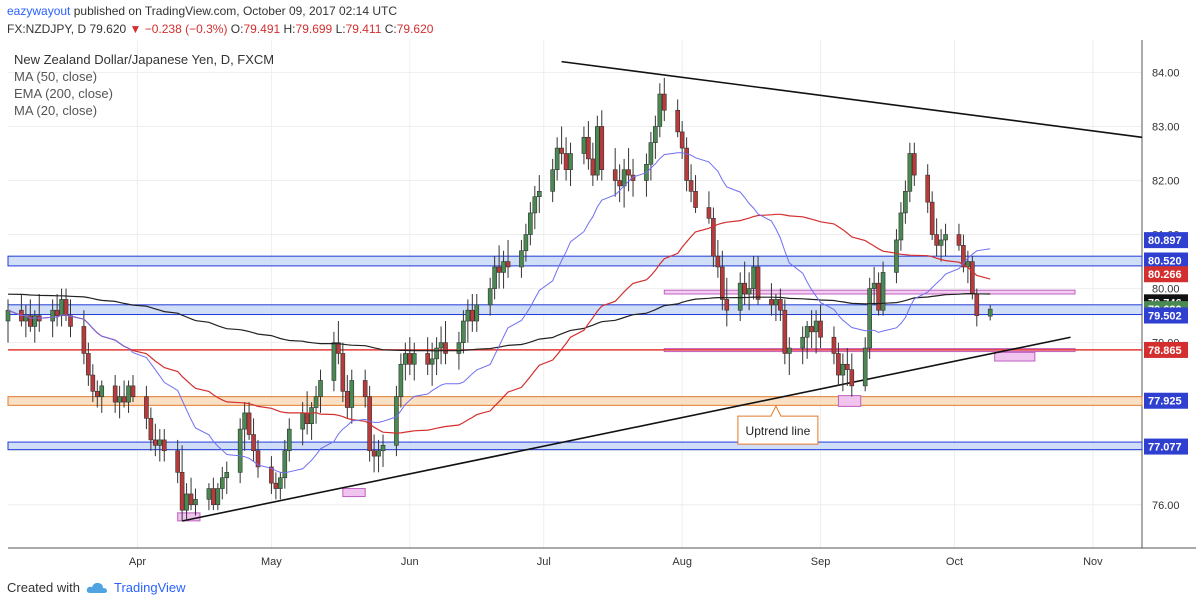  I want to click on x-tick-label: May, so click(271, 562).